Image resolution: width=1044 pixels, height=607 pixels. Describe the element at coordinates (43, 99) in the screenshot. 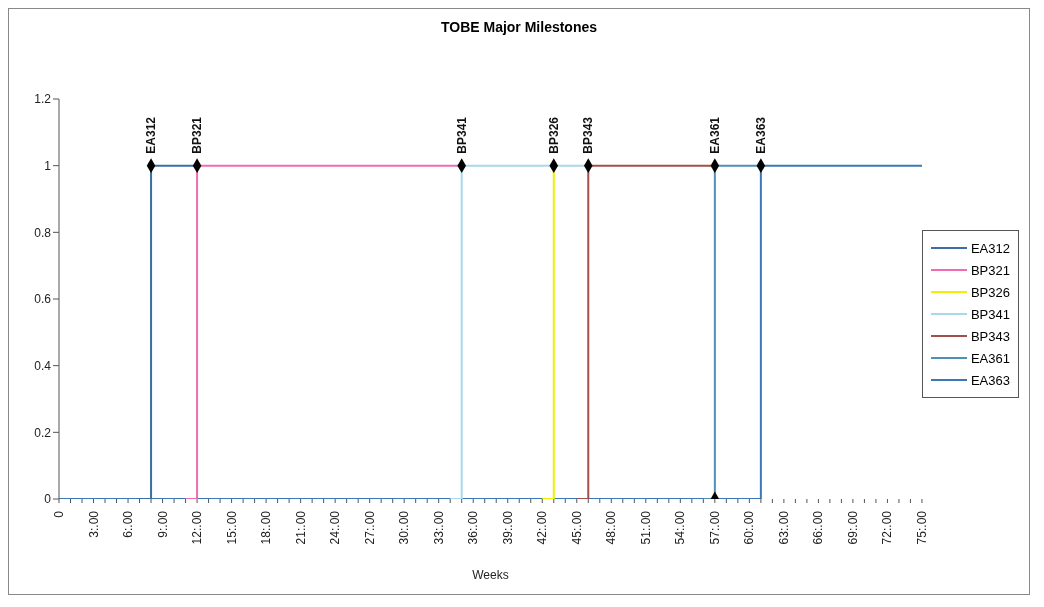

I see `y-tick-label: 1.2` at that location.